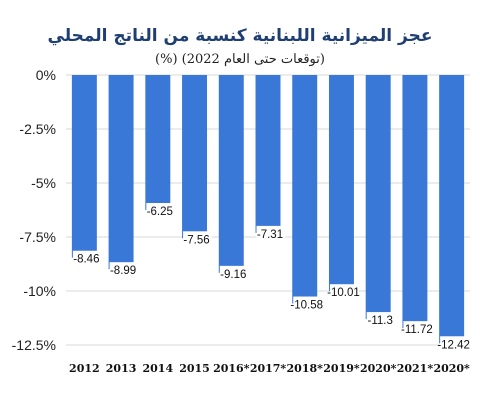  What do you see at coordinates (341, 368) in the screenshot?
I see `x-tick-label: 2019*` at bounding box center [341, 368].